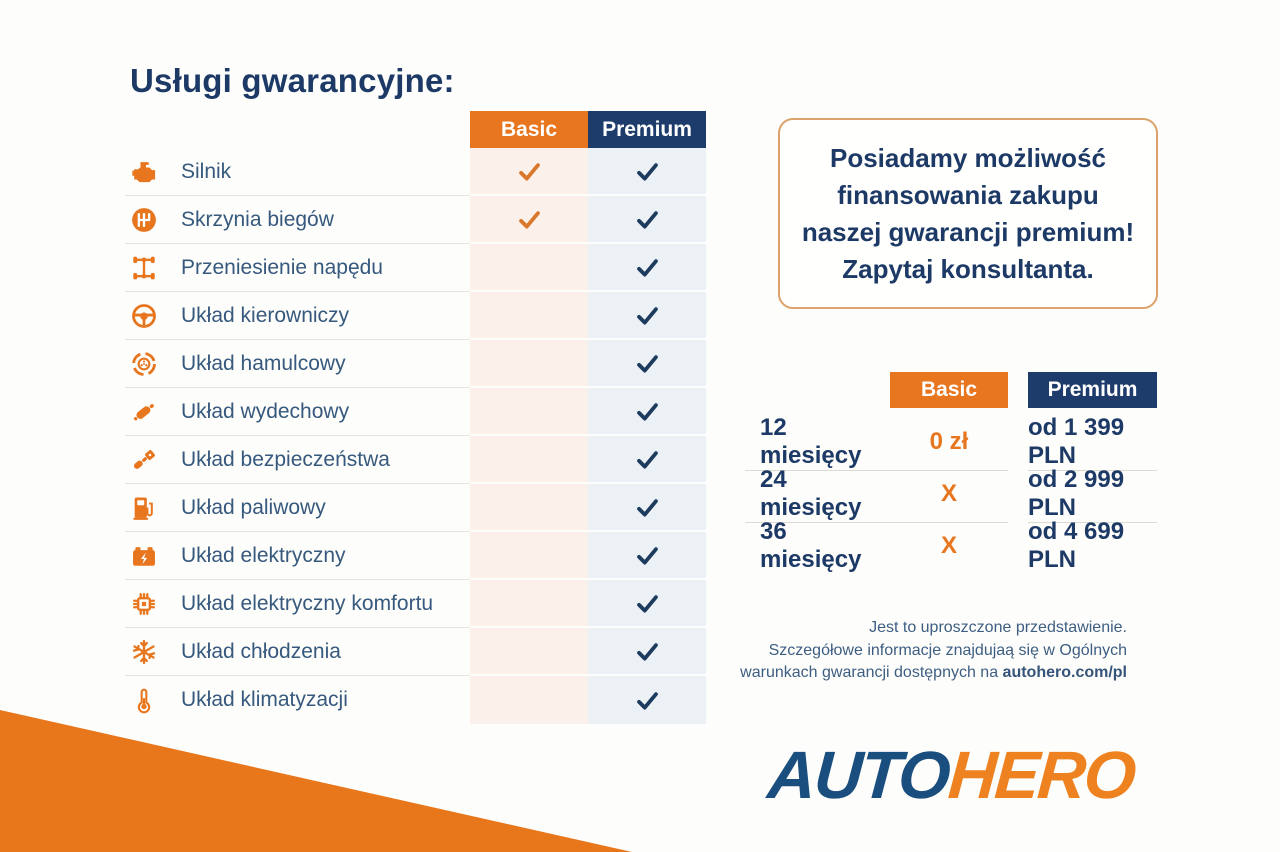 The image size is (1280, 852). Describe the element at coordinates (415, 412) in the screenshot. I see `table-row: Układ wydechowy` at that location.